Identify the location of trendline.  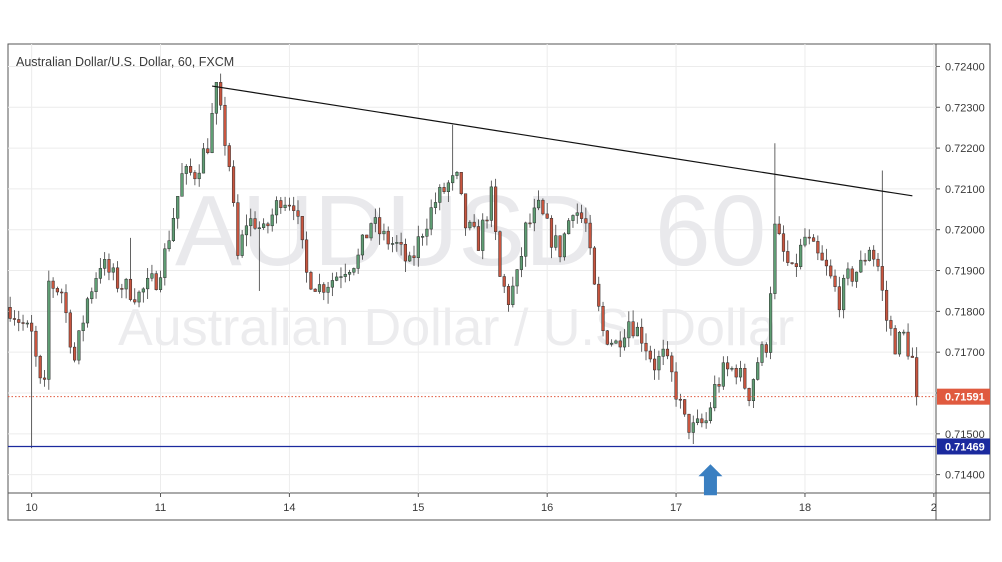
(562, 141).